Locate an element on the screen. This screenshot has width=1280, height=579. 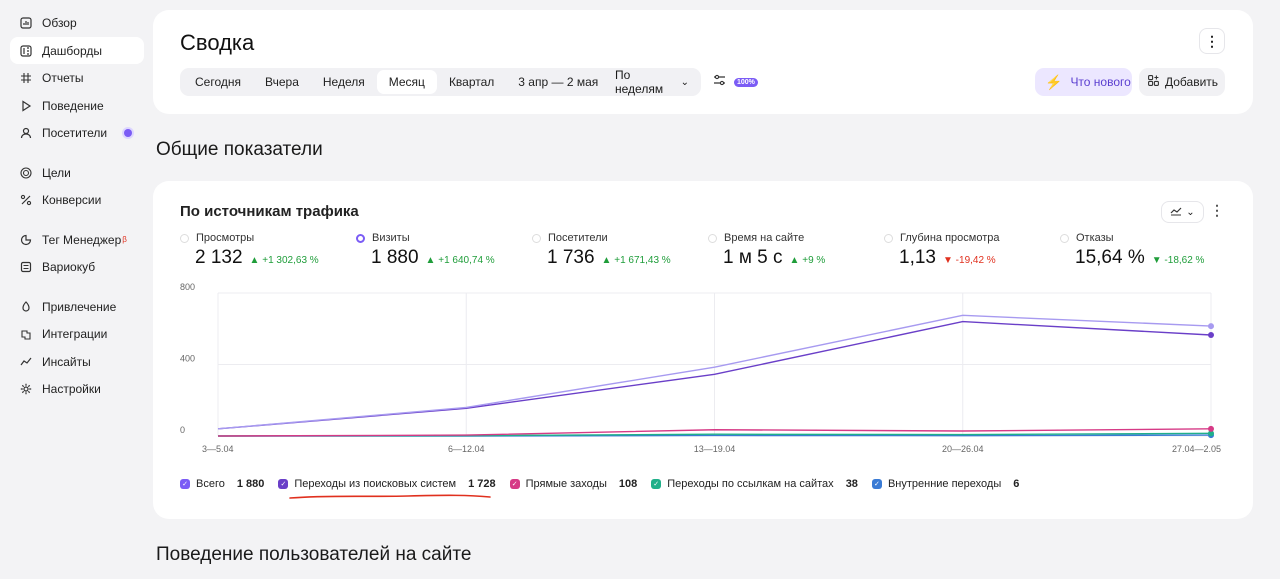
sidebar-item-variocube: Вариокуб is located at coordinates (77, 266).